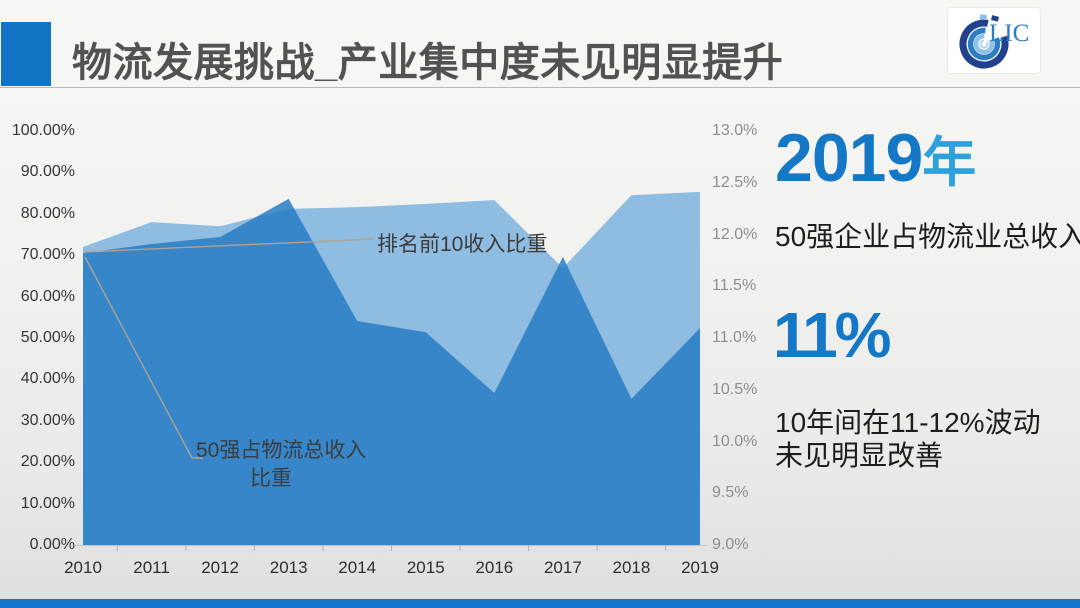 This screenshot has width=1080, height=608. I want to click on page-title: 物流发展挑战_产业集中度未见明显提升, so click(428, 63).